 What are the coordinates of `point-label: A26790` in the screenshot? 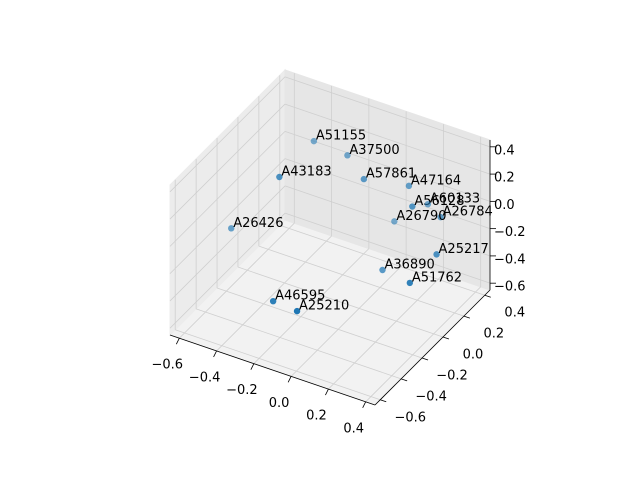 It's located at (421, 216).